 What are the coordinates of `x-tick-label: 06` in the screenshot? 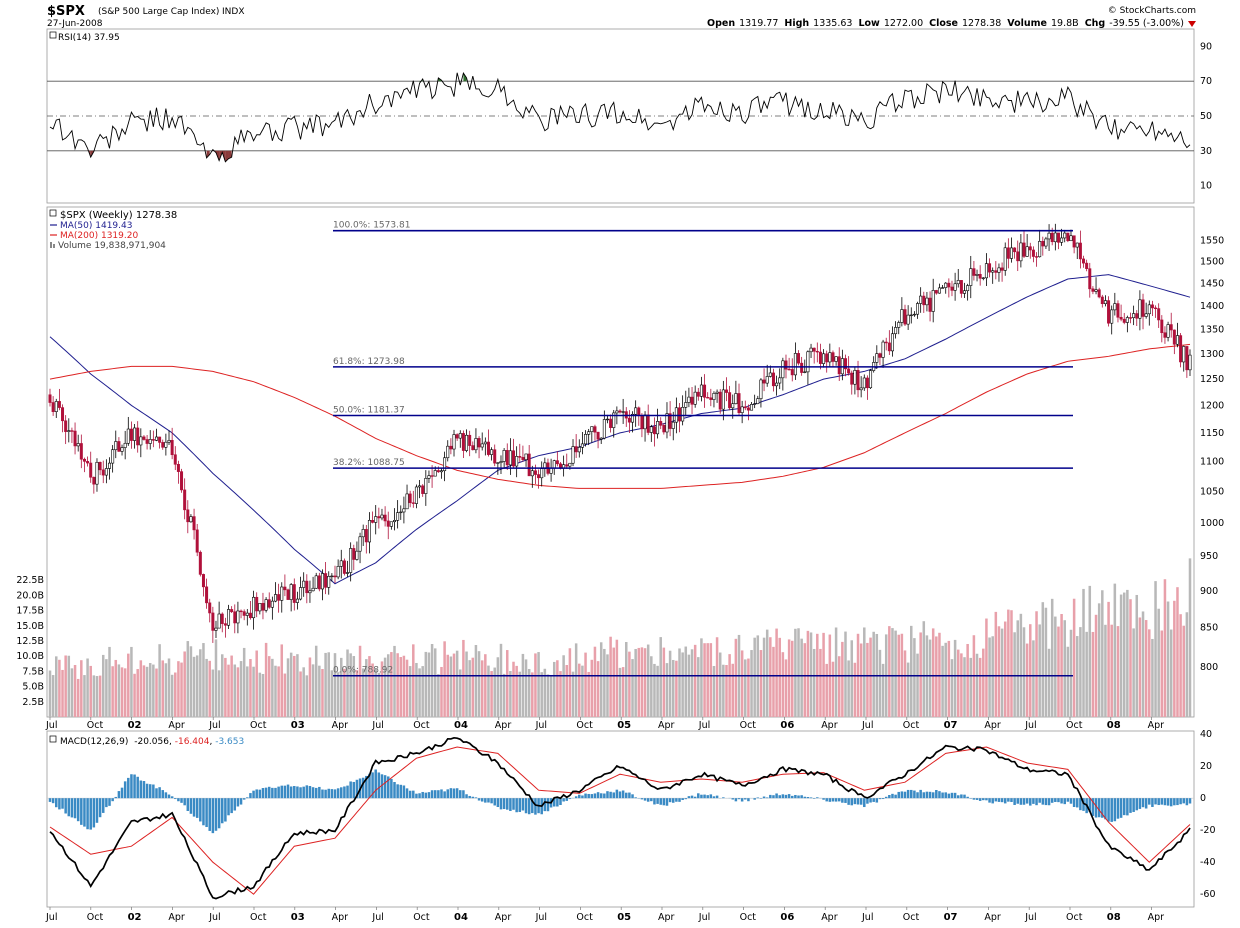 It's located at (787, 725).